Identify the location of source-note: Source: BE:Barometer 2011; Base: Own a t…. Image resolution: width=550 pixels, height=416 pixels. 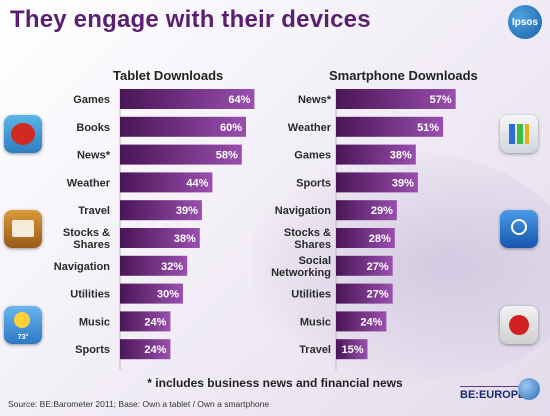
(139, 404).